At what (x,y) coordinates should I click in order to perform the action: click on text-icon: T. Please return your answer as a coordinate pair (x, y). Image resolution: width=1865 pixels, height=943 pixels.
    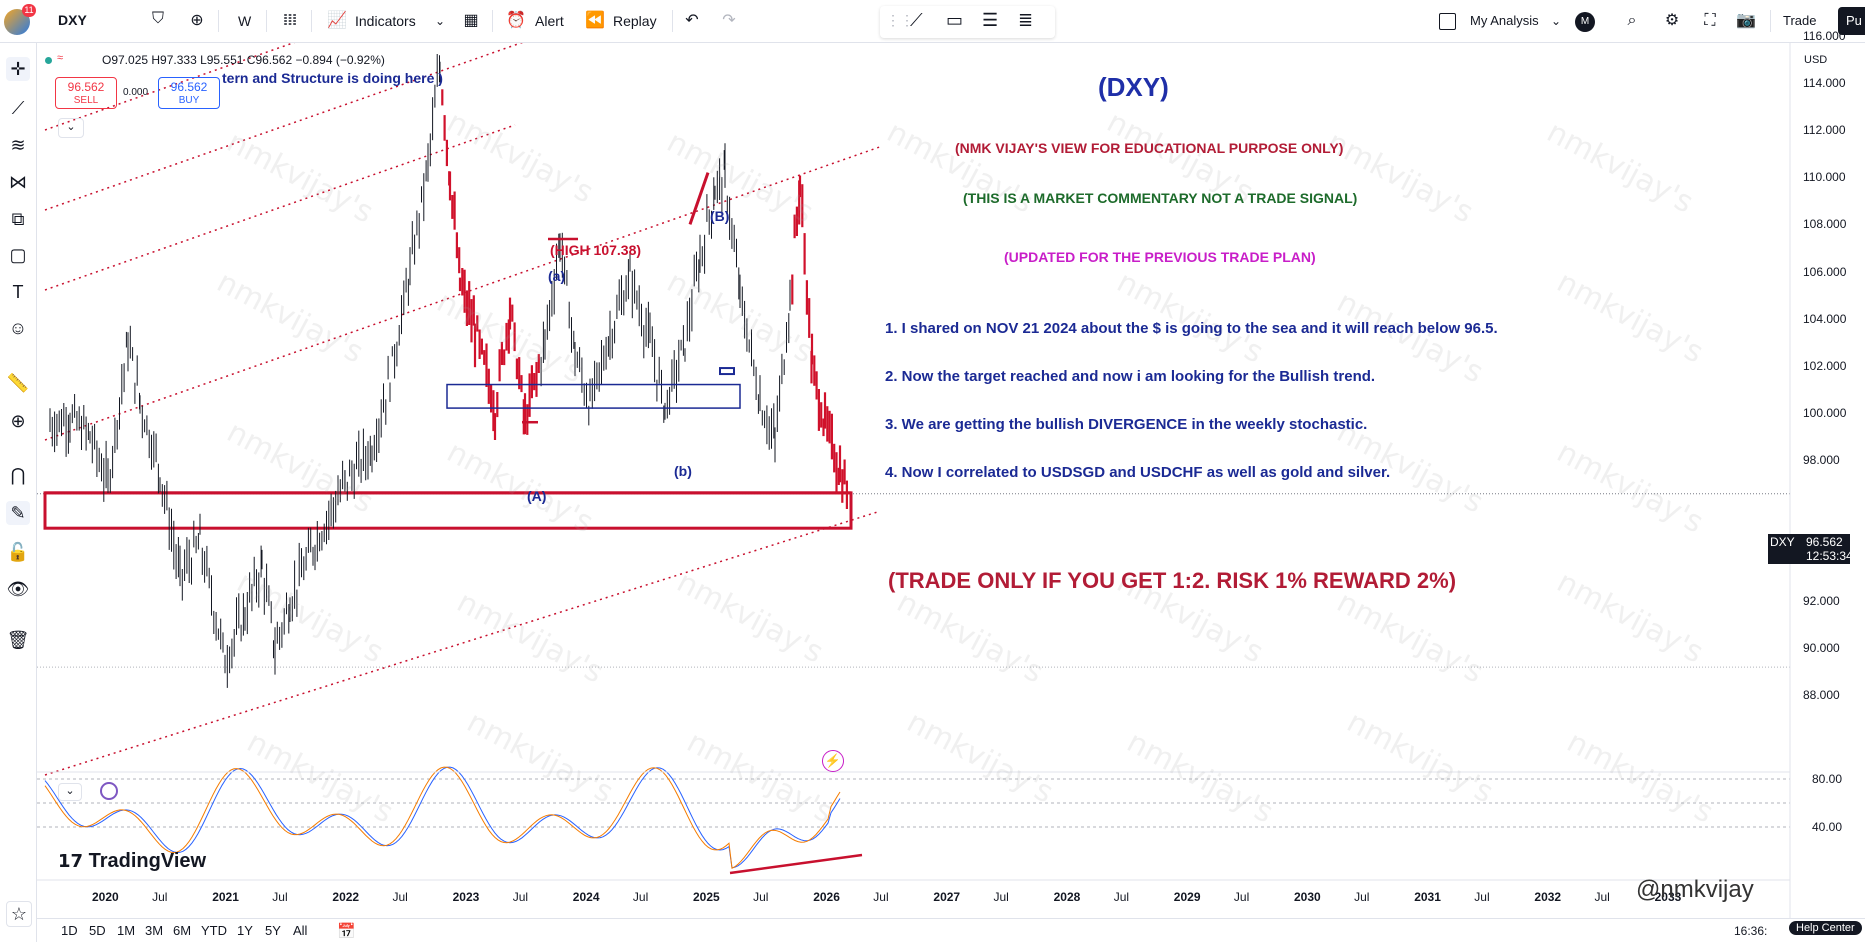
    Looking at the image, I should click on (18, 292).